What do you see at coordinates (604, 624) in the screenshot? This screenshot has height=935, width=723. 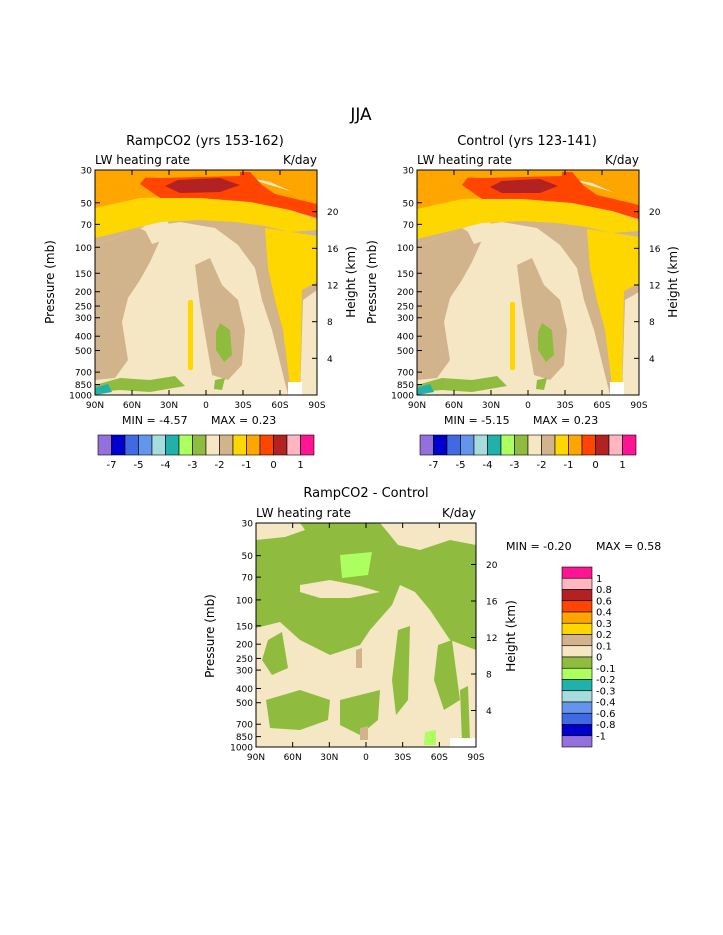 I see `colorbar-label: 0.3` at bounding box center [604, 624].